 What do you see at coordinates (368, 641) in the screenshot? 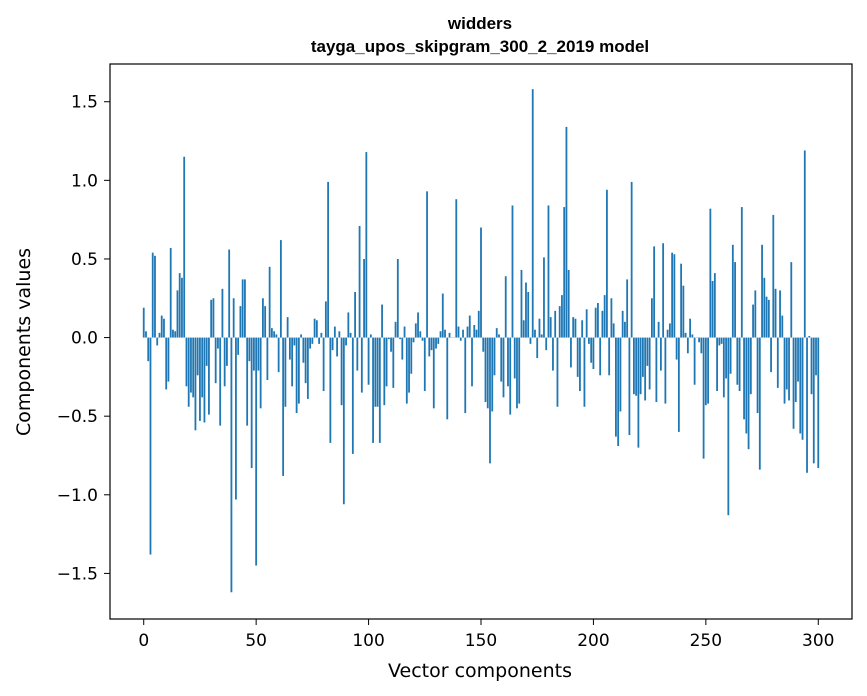
I see `x-tick-label: 100` at bounding box center [368, 641].